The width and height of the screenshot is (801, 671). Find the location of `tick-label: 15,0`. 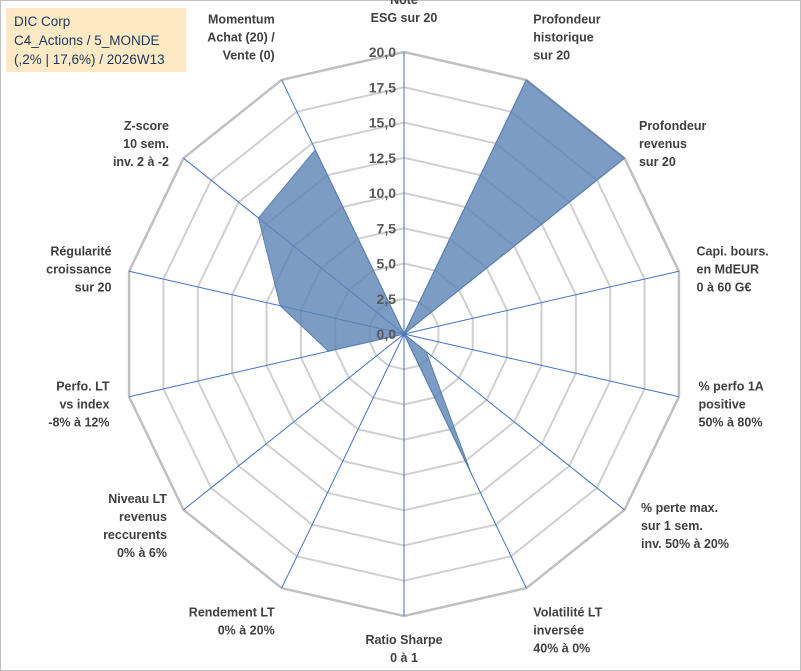

tick-label: 15,0 is located at coordinates (382, 123).